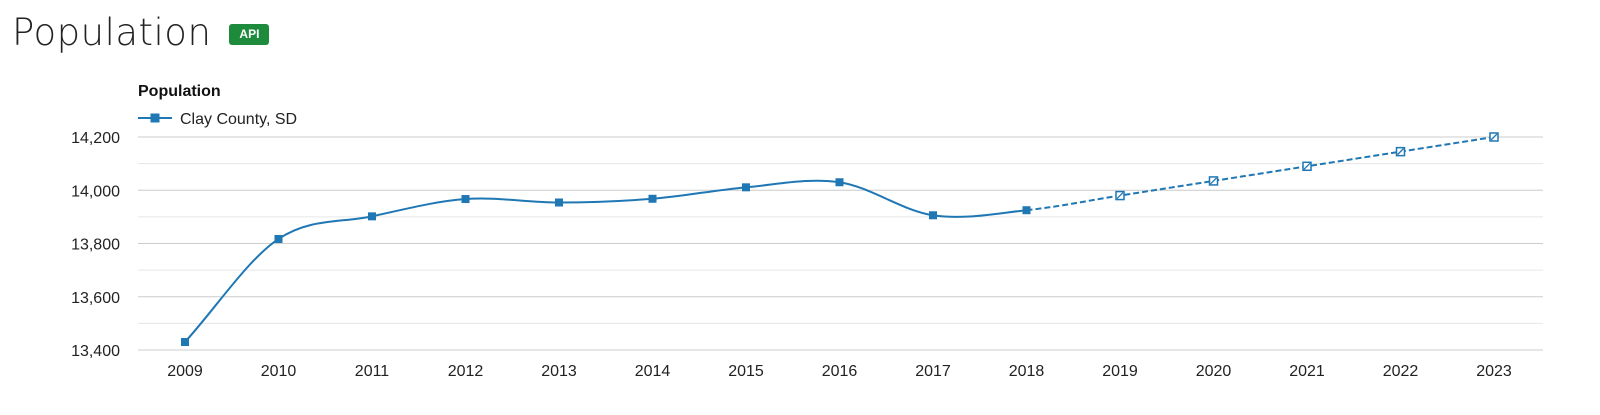 Image resolution: width=1600 pixels, height=415 pixels. What do you see at coordinates (95, 351) in the screenshot?
I see `y-tick-label: 13,400` at bounding box center [95, 351].